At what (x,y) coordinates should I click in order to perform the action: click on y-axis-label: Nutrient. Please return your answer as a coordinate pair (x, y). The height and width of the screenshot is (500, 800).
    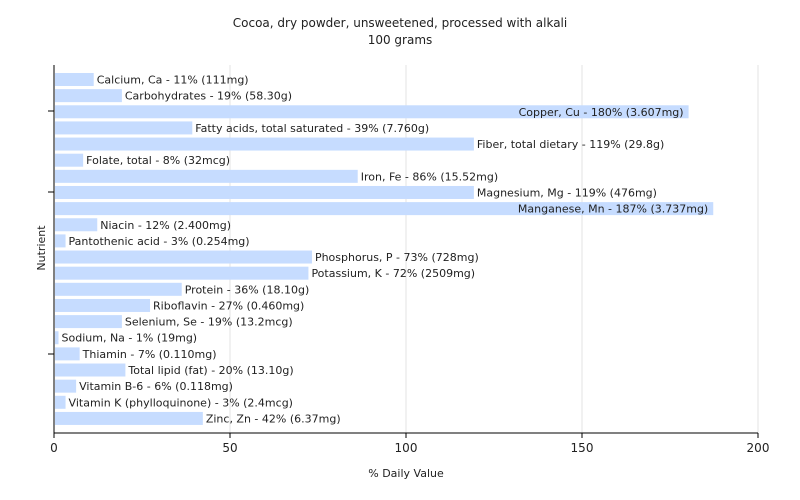
    Looking at the image, I should click on (41, 248).